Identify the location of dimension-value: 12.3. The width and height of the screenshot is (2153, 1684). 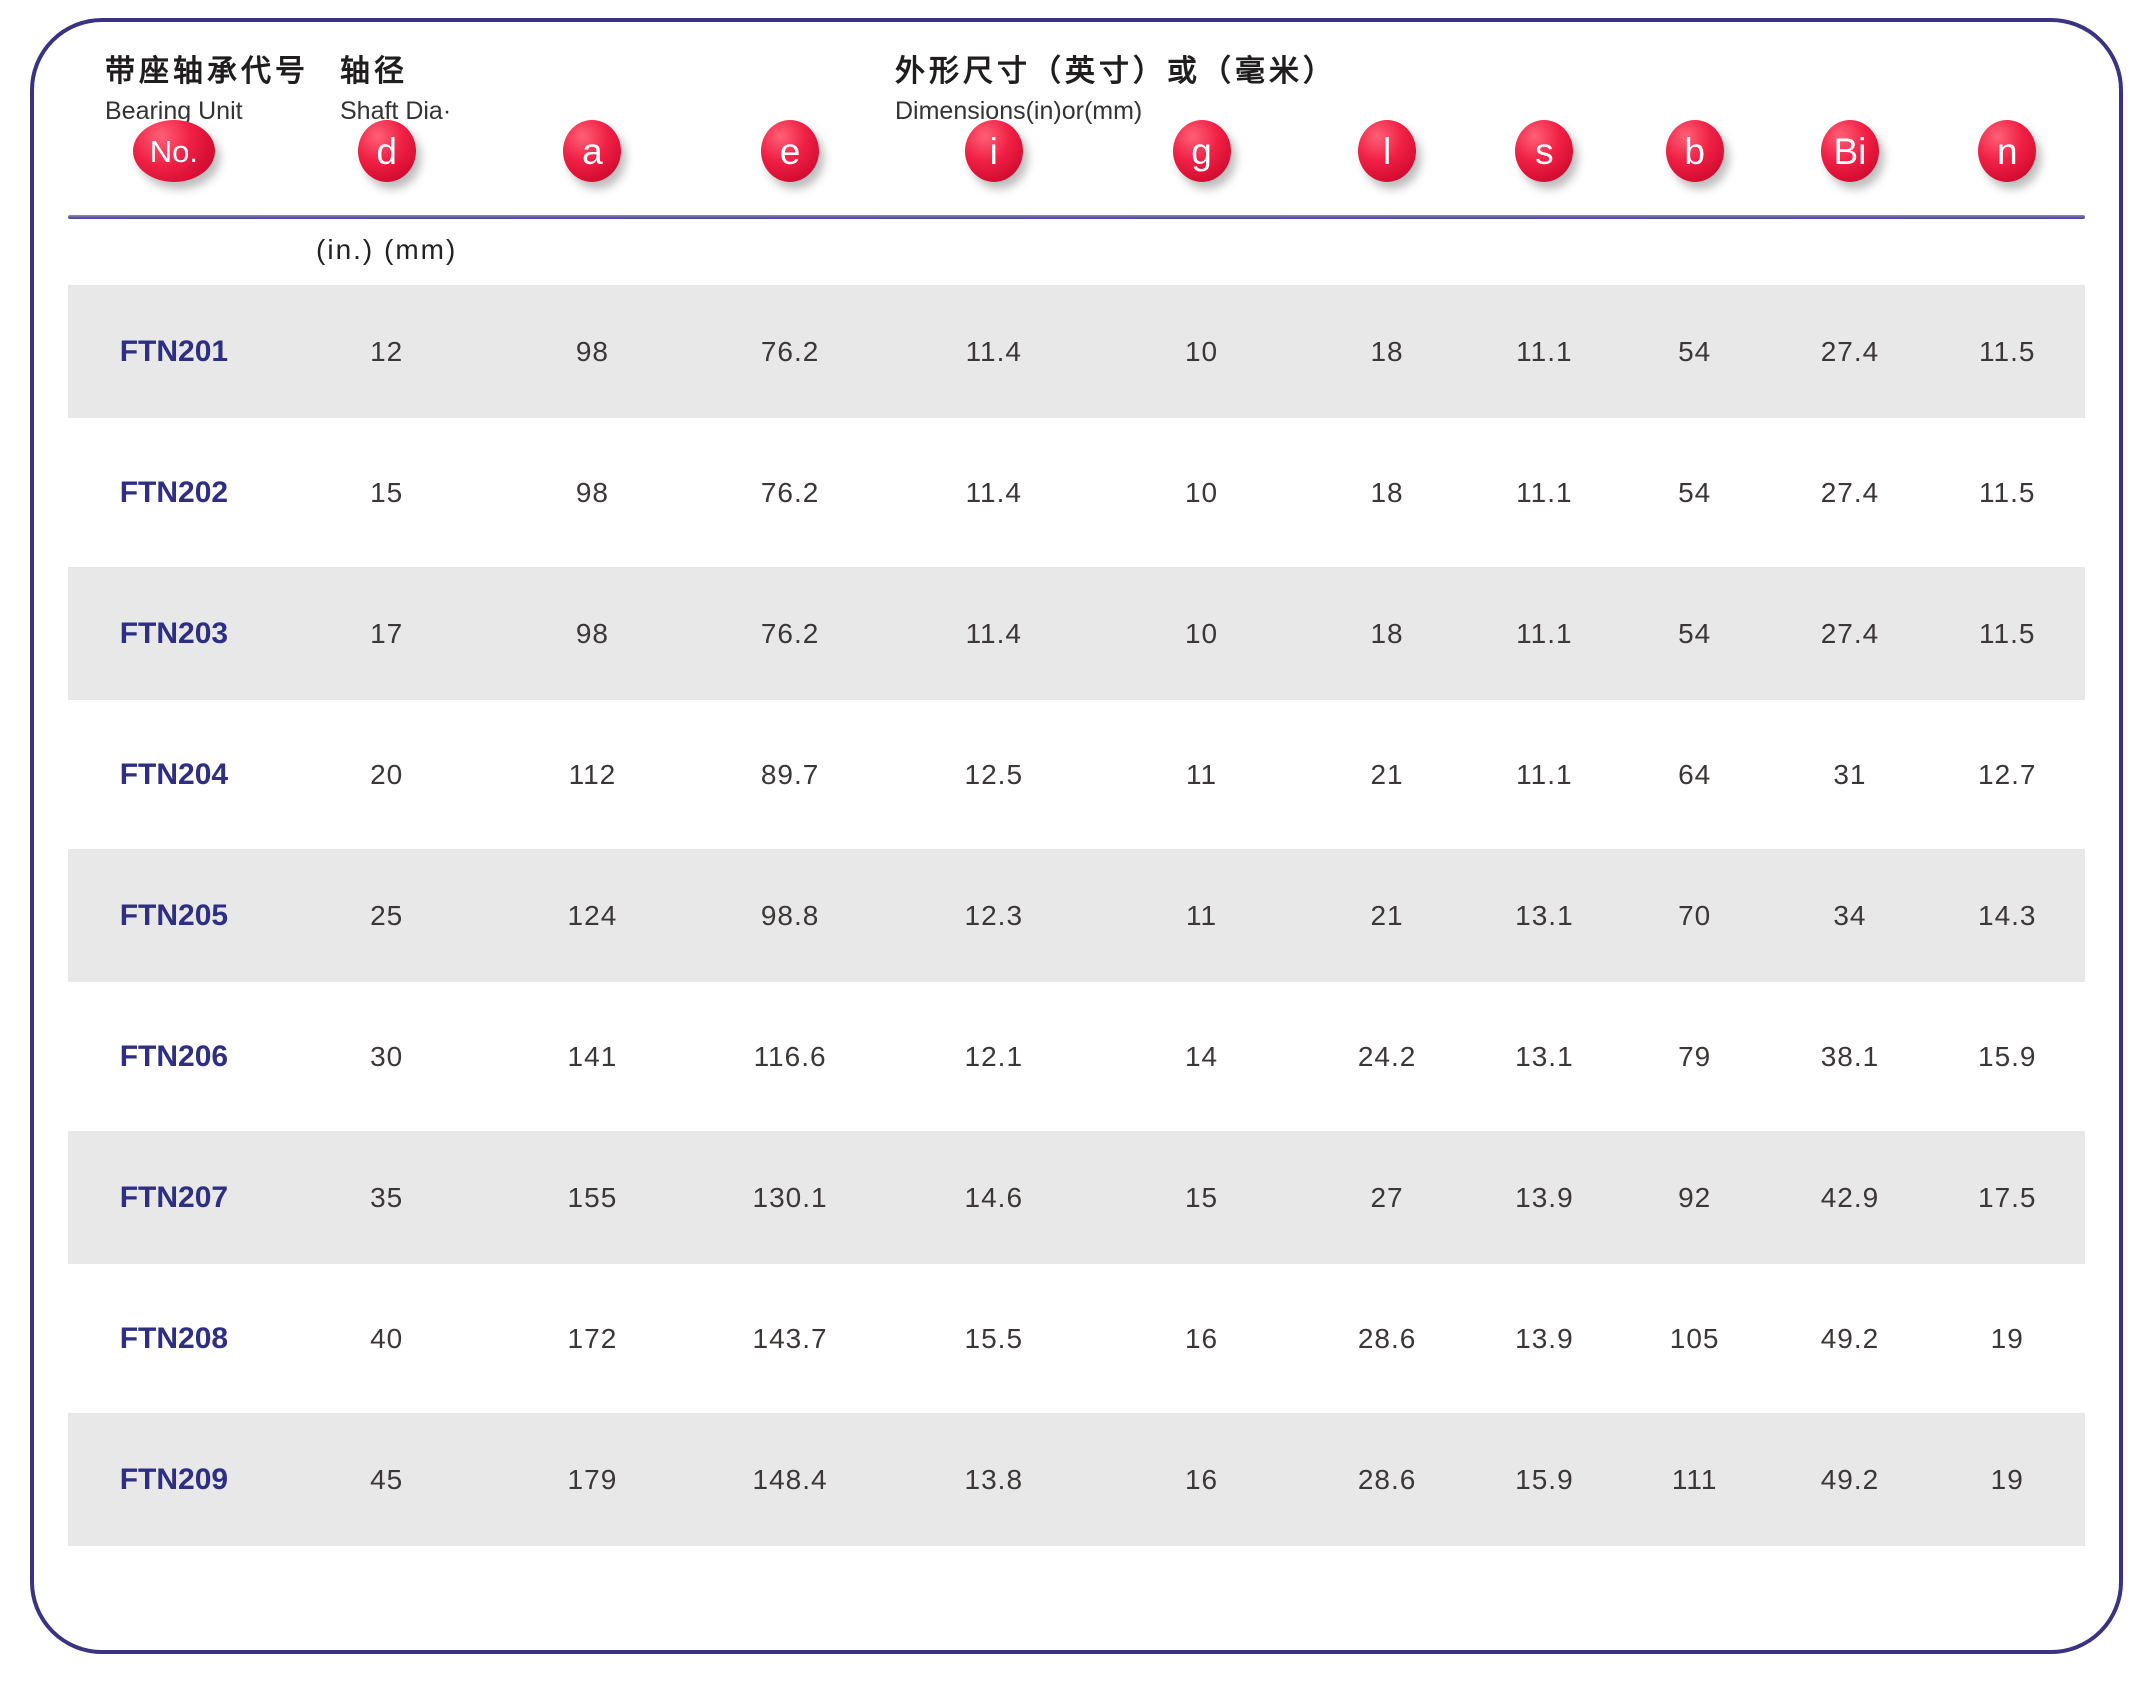
(994, 915).